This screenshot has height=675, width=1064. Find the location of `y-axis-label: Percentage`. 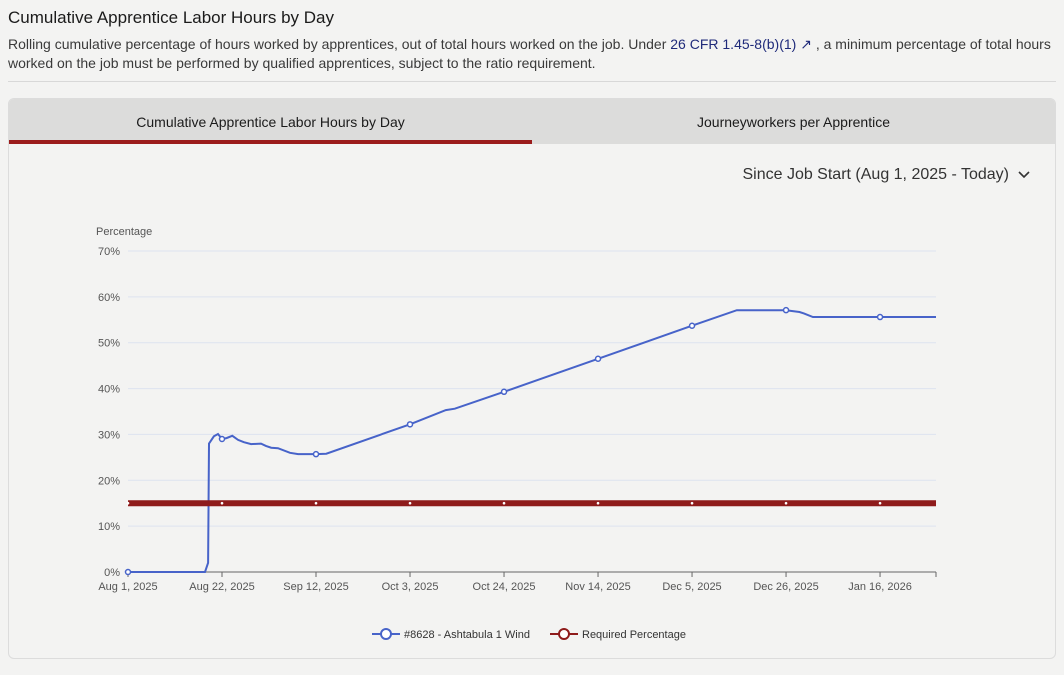

y-axis-label: Percentage is located at coordinates (124, 232).